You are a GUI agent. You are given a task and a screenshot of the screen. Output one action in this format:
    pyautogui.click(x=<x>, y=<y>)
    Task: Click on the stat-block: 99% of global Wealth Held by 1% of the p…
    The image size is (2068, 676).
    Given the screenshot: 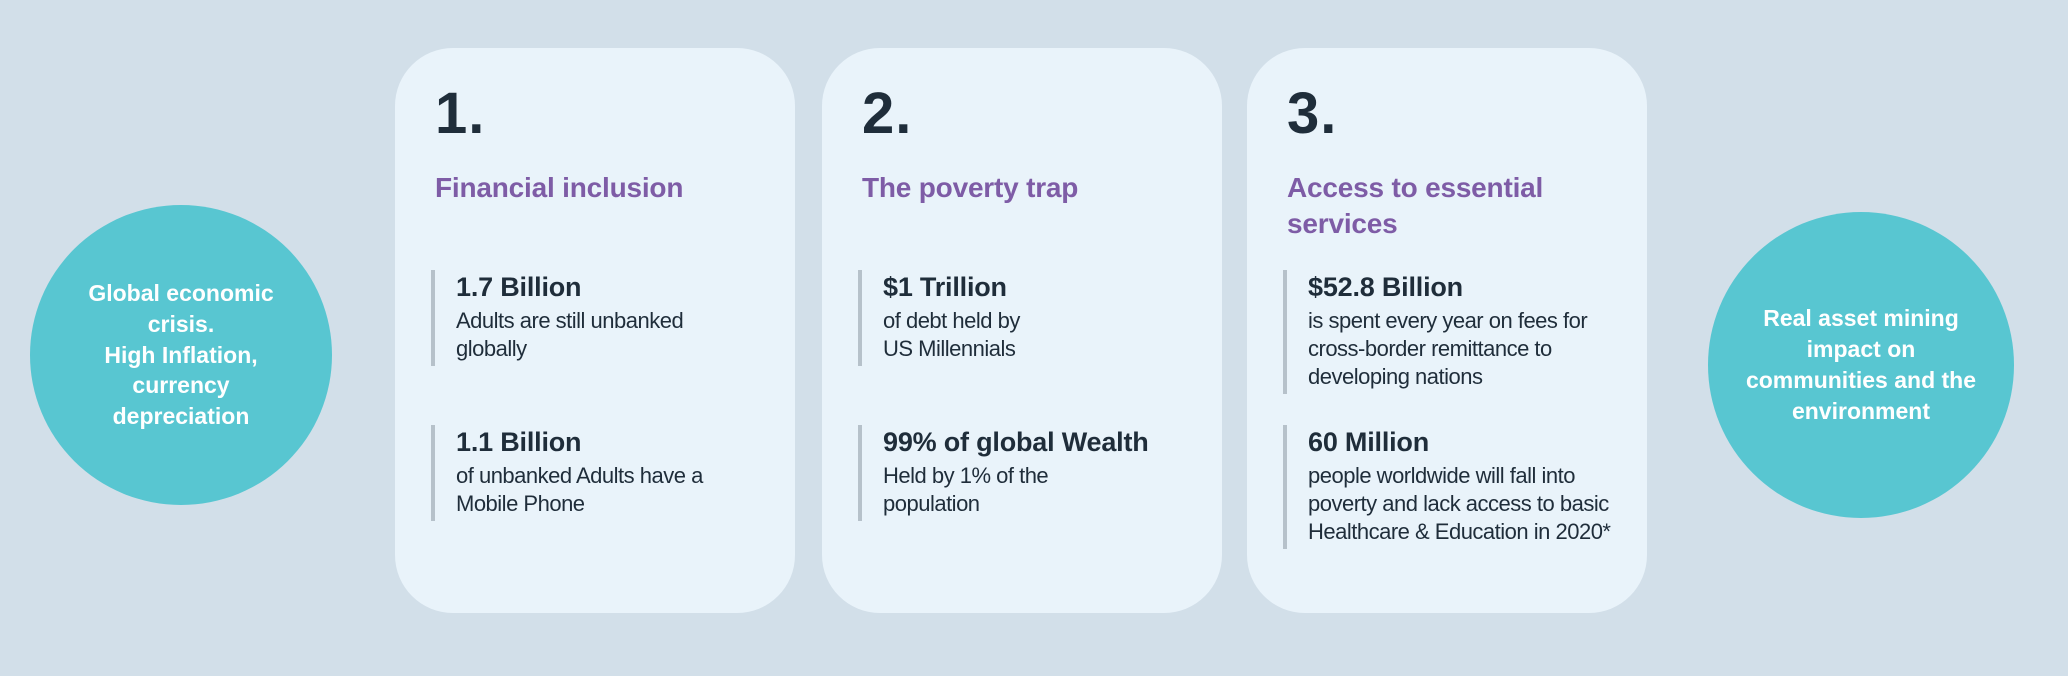 What is the action you would take?
    pyautogui.click(x=1034, y=473)
    